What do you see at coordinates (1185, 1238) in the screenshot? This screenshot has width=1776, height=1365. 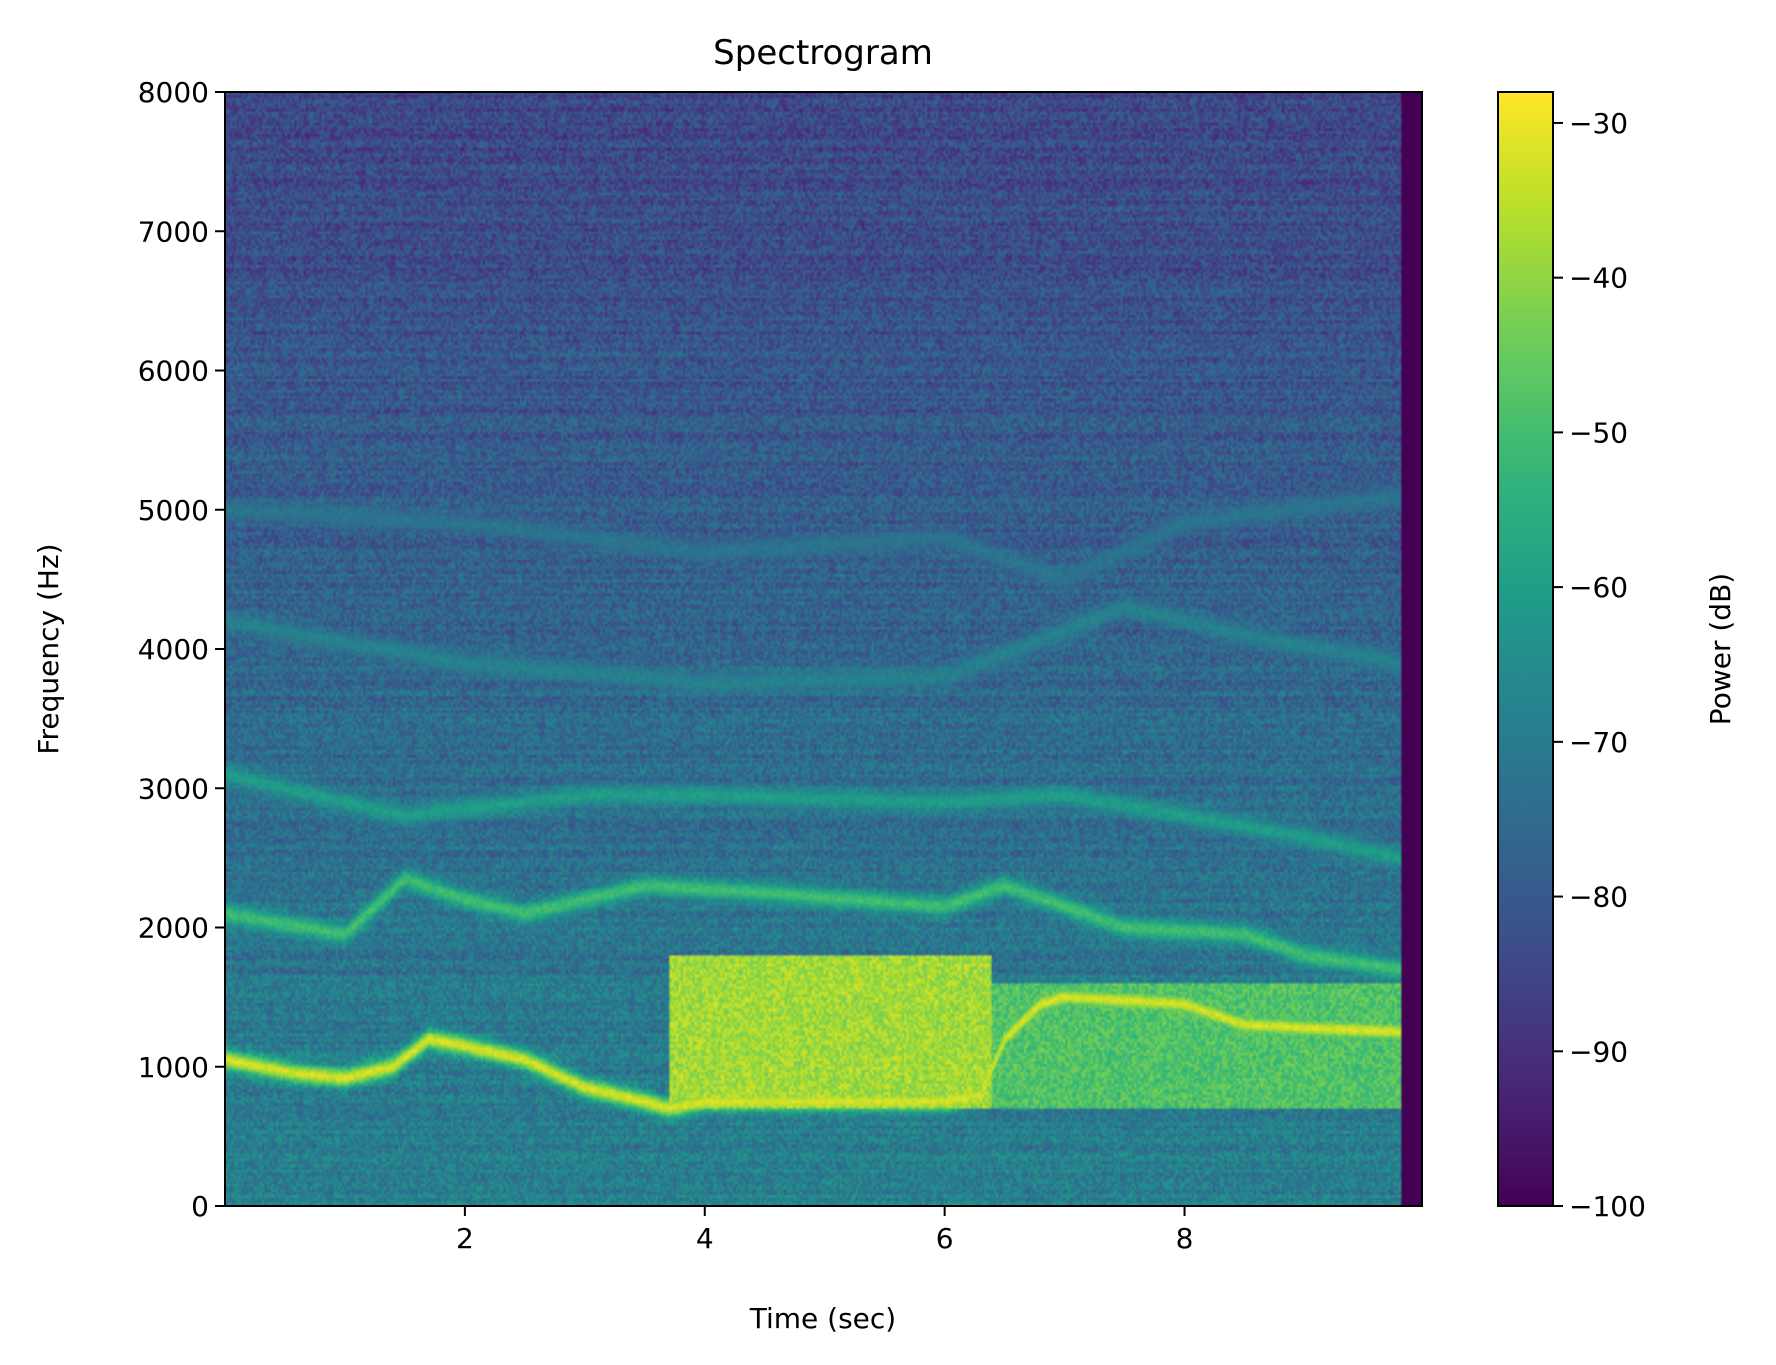 I see `x-tick-label: 8` at bounding box center [1185, 1238].